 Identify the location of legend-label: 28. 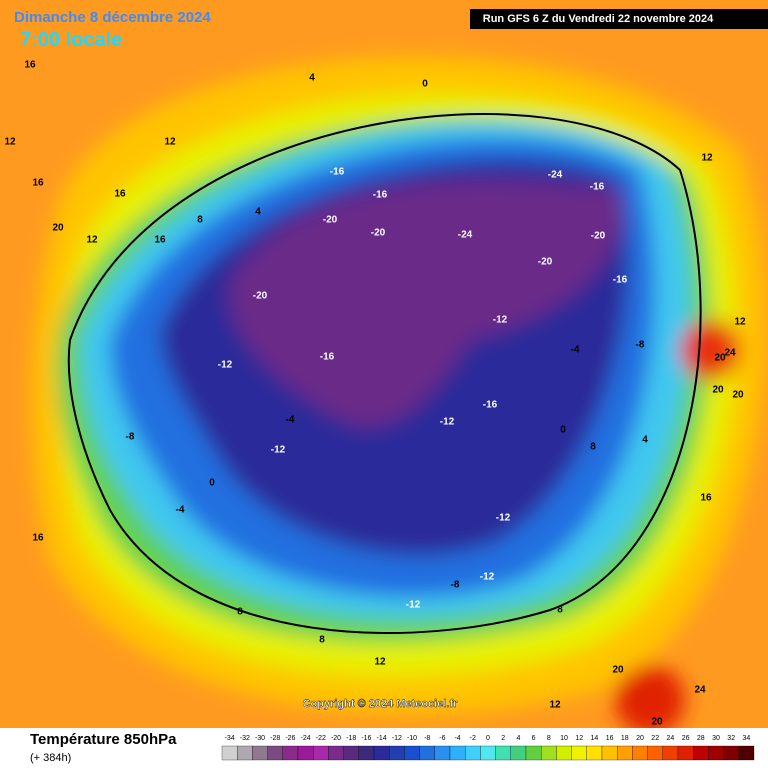
(701, 738).